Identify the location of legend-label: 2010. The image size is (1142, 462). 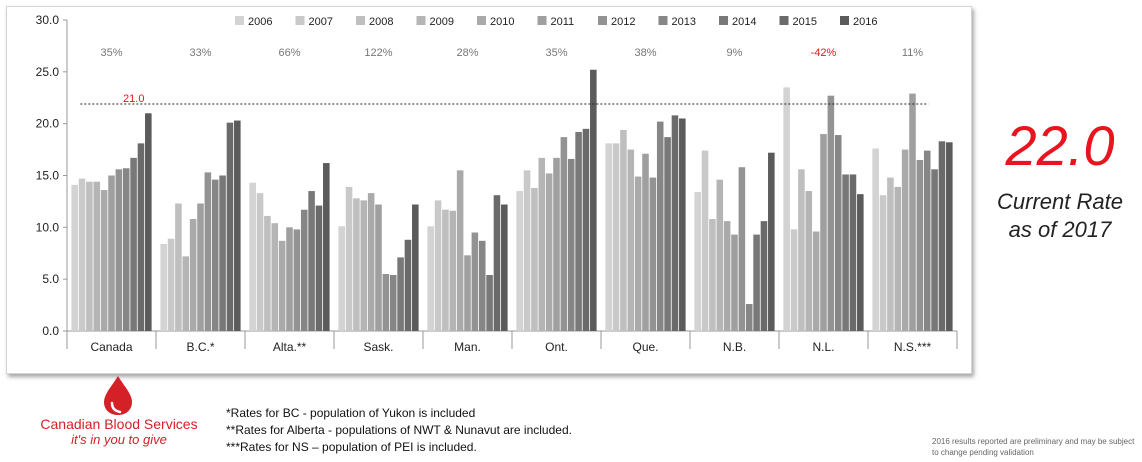
(502, 22).